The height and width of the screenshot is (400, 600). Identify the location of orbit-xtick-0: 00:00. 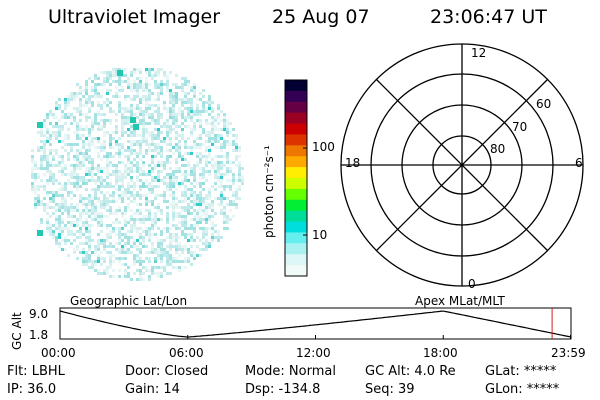
(58, 353).